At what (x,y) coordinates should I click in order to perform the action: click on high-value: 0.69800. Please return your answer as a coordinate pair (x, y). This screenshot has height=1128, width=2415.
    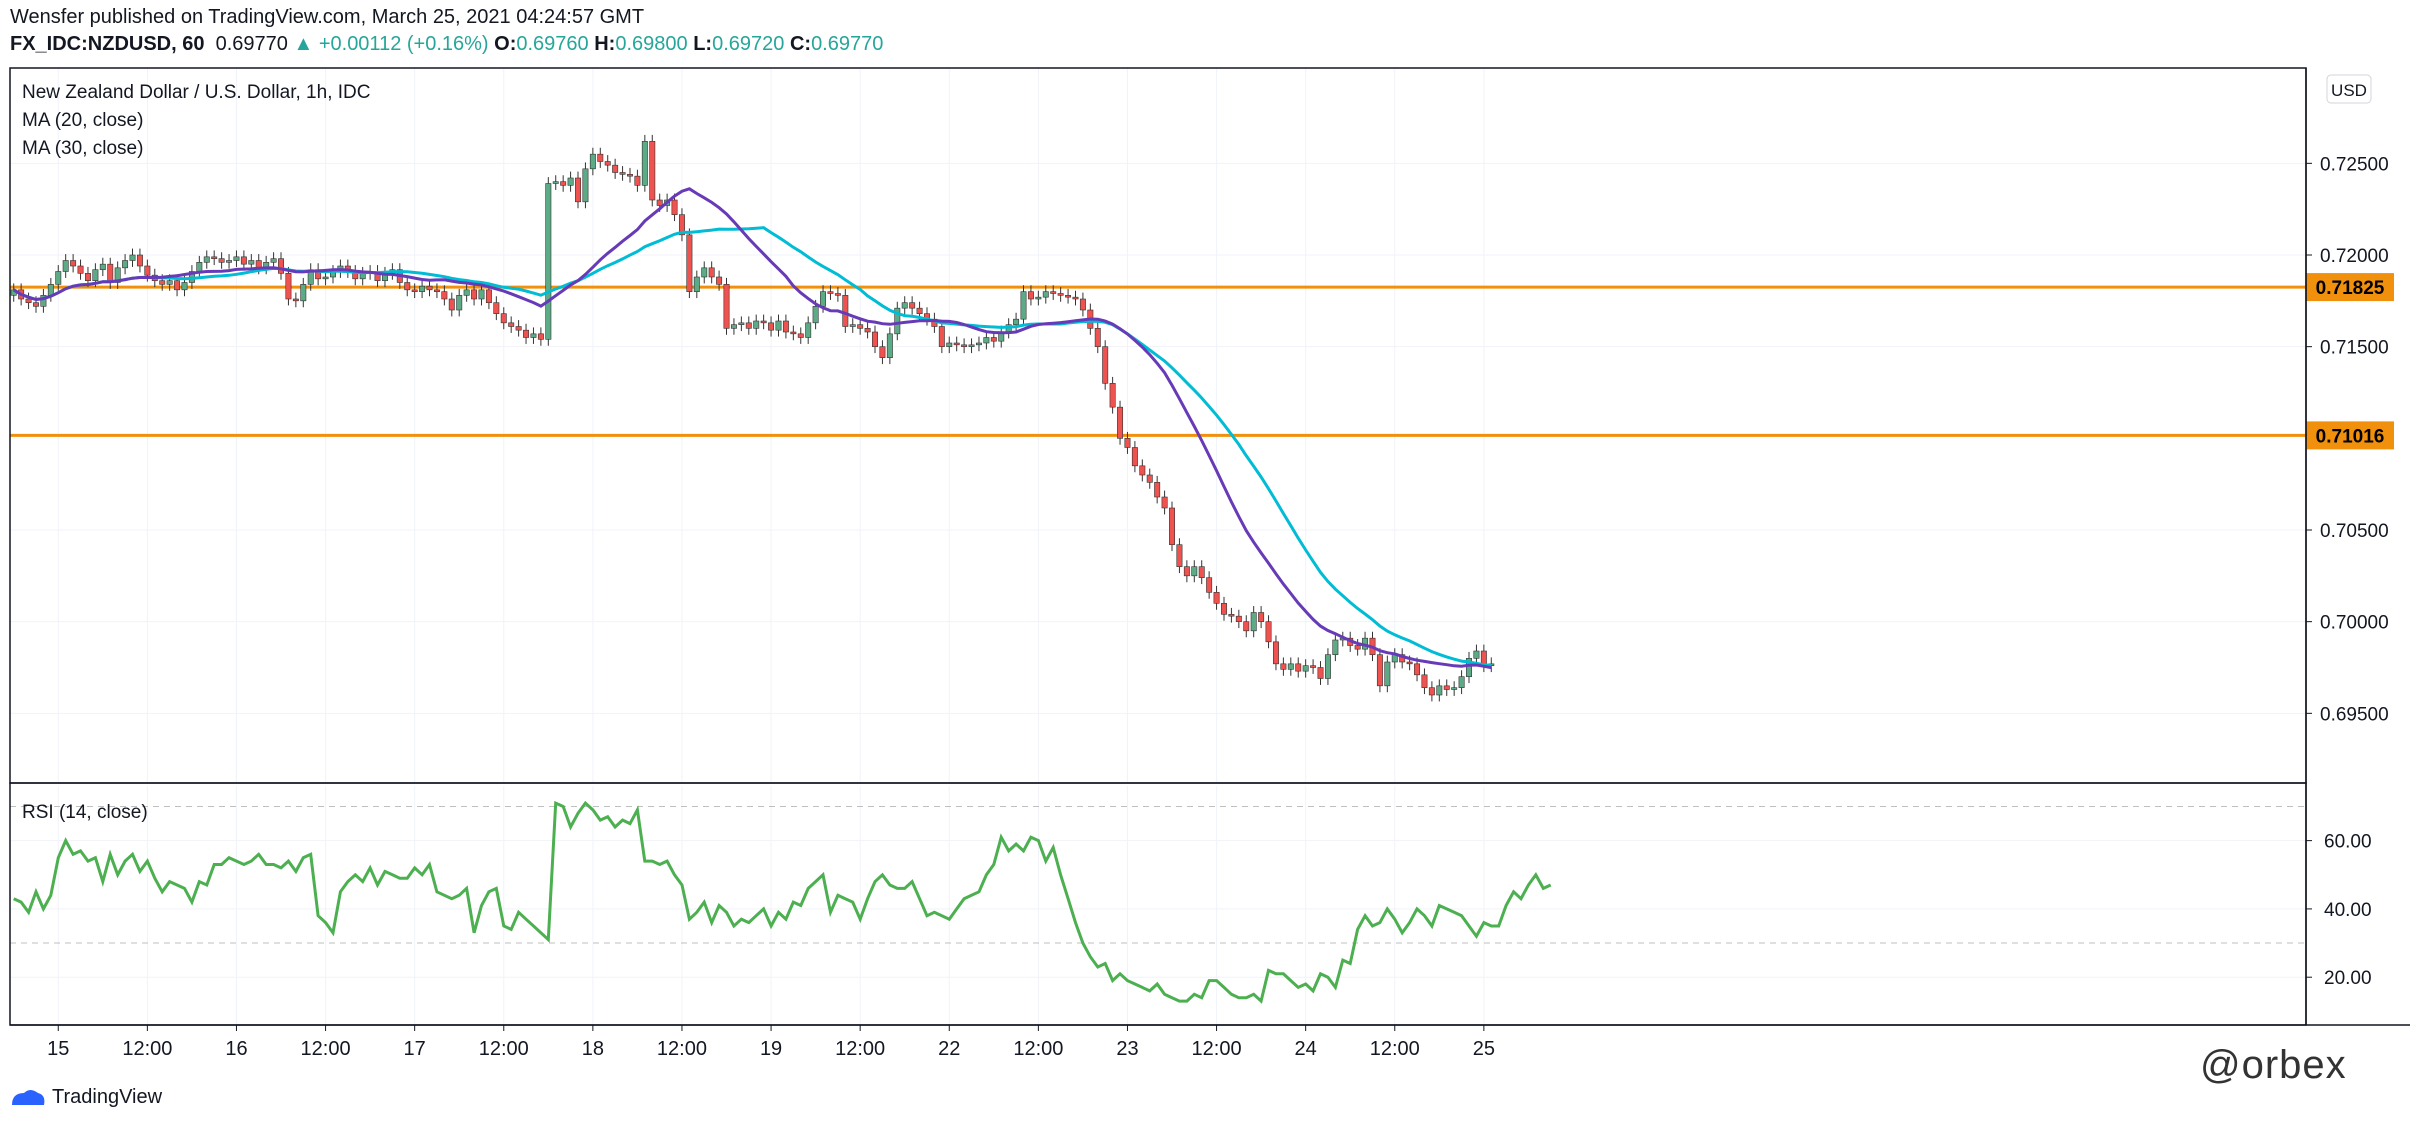
    Looking at the image, I should click on (651, 44).